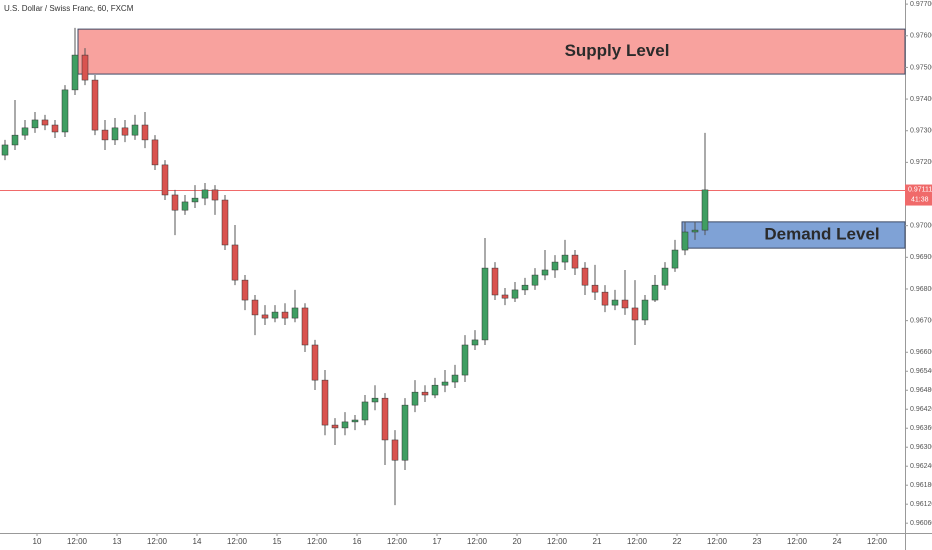  What do you see at coordinates (517, 541) in the screenshot?
I see `x-tick-label: 20` at bounding box center [517, 541].